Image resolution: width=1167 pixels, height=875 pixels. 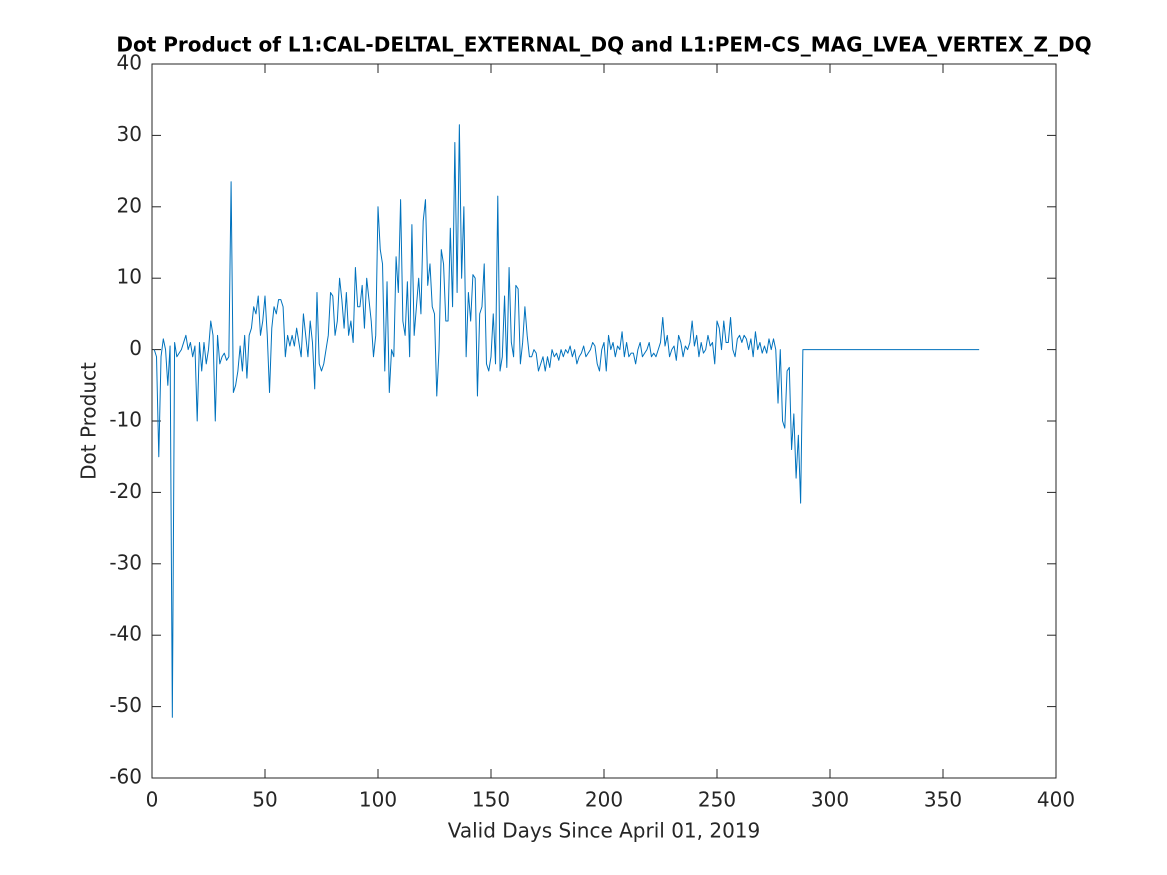 What do you see at coordinates (264, 800) in the screenshot?
I see `x-tick-label: 50` at bounding box center [264, 800].